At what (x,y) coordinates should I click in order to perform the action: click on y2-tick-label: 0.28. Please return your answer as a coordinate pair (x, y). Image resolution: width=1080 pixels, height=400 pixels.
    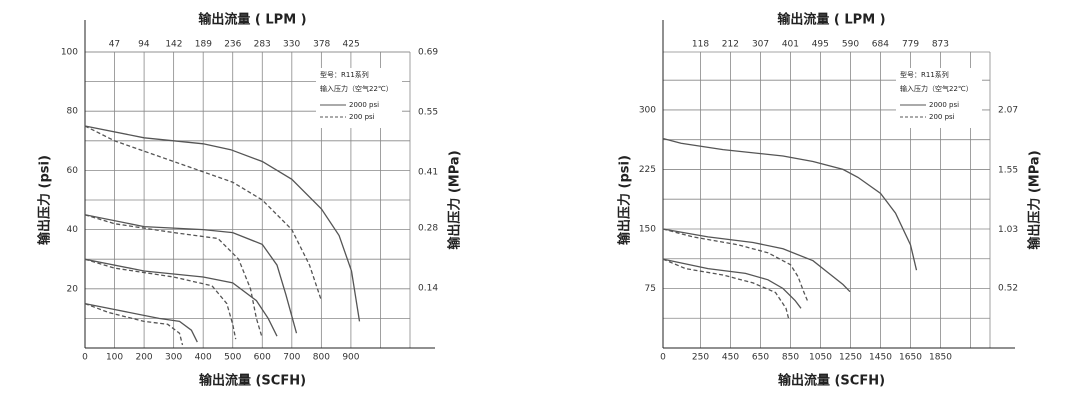
    Looking at the image, I should click on (428, 228).